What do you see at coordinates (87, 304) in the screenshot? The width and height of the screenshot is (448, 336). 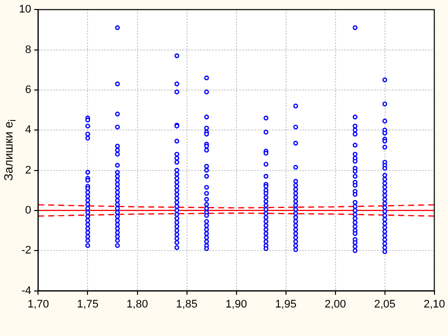 I see `x-tick-label: 1,75` at bounding box center [87, 304].